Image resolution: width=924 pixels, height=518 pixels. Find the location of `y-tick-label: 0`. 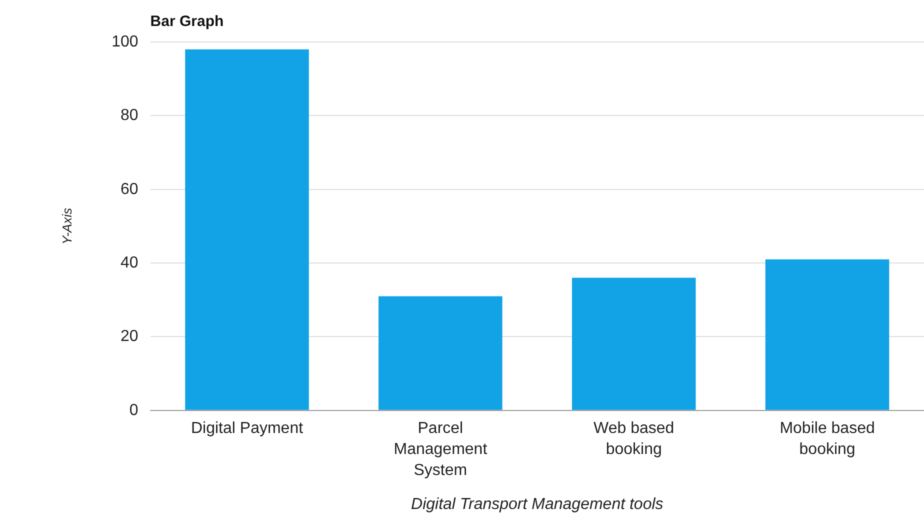

y-tick-label: 0 is located at coordinates (133, 410).